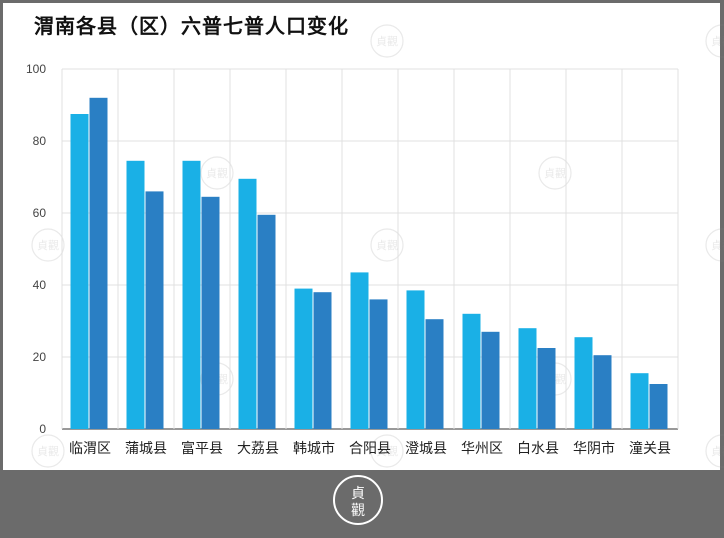 The height and width of the screenshot is (538, 724). Describe the element at coordinates (36, 69) in the screenshot. I see `y-tick-label: 100` at that location.